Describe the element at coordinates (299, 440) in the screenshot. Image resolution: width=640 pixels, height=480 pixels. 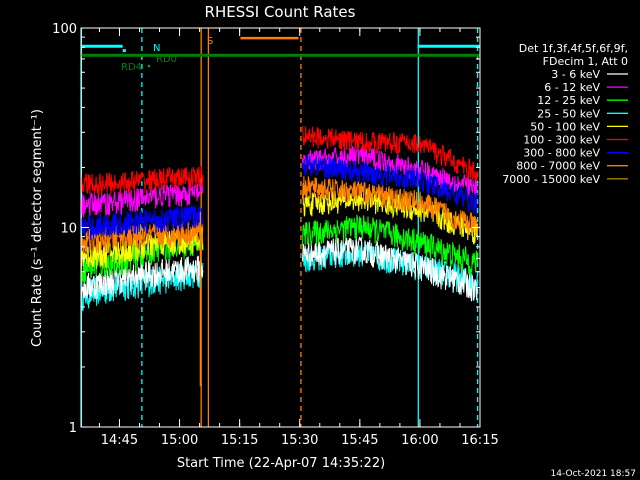
I see `x-tick-label: 15:30` at that location.